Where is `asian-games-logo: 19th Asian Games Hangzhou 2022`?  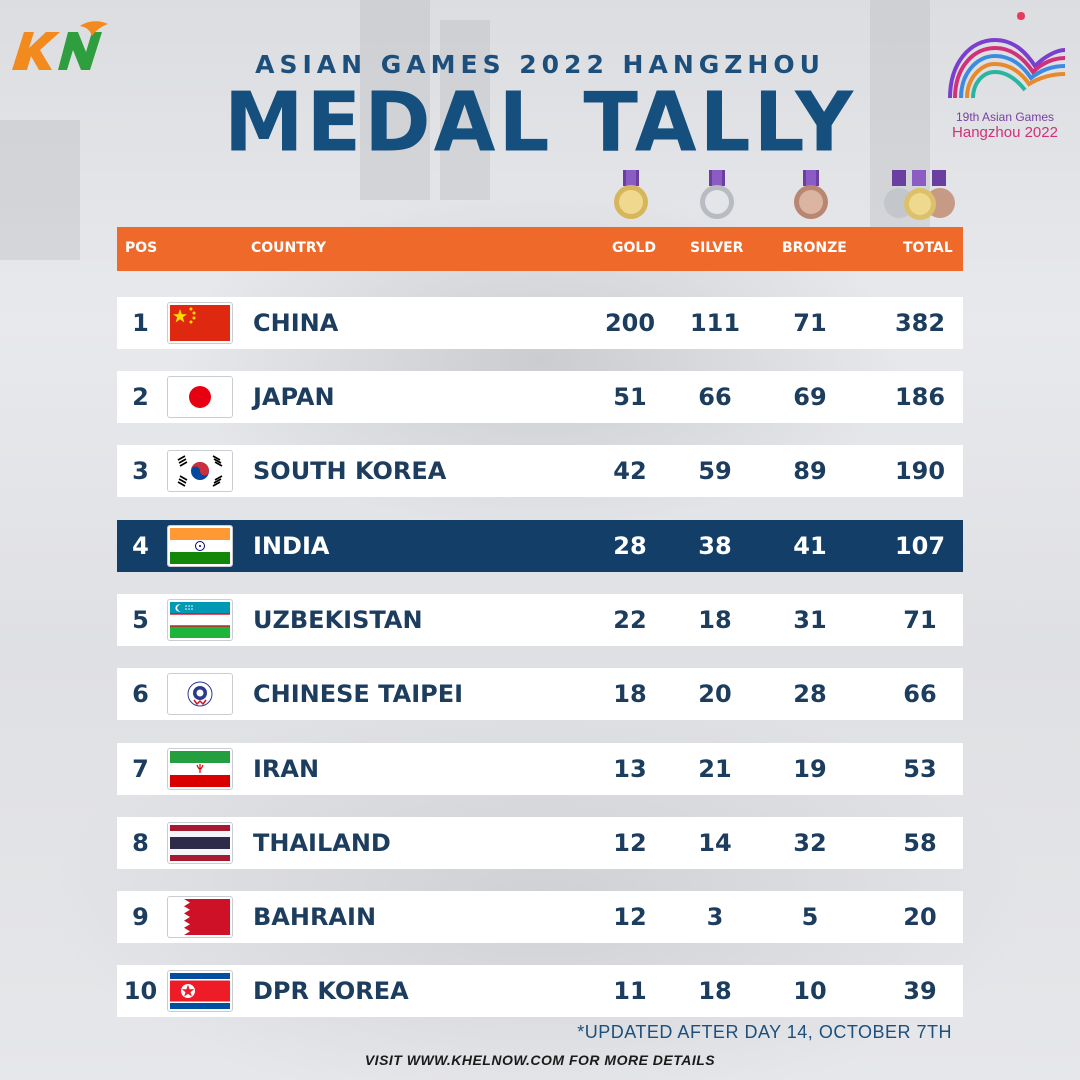 asian-games-logo: 19th Asian Games Hangzhou 2022 is located at coordinates (1005, 75).